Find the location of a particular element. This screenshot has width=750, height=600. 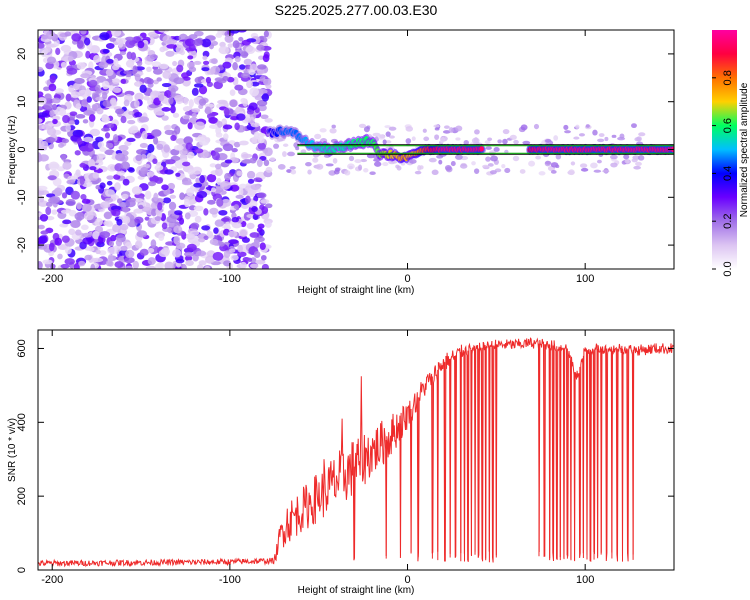

colorbar-label: Normalized spectral amplitude is located at coordinates (744, 149).